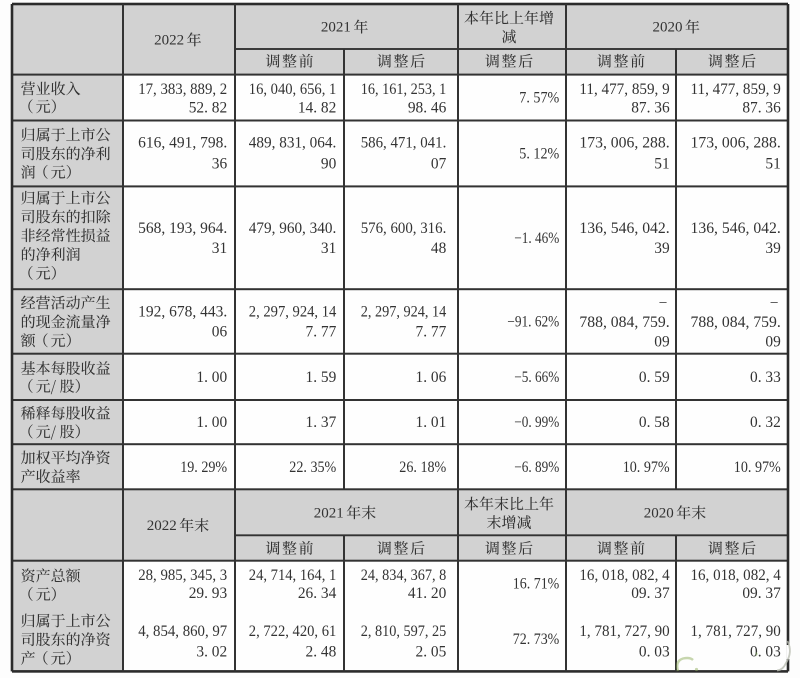 Image resolution: width=800 pixels, height=678 pixels. Describe the element at coordinates (182, 142) in the screenshot. I see `svg-text: 616, 491, 798.` at that location.